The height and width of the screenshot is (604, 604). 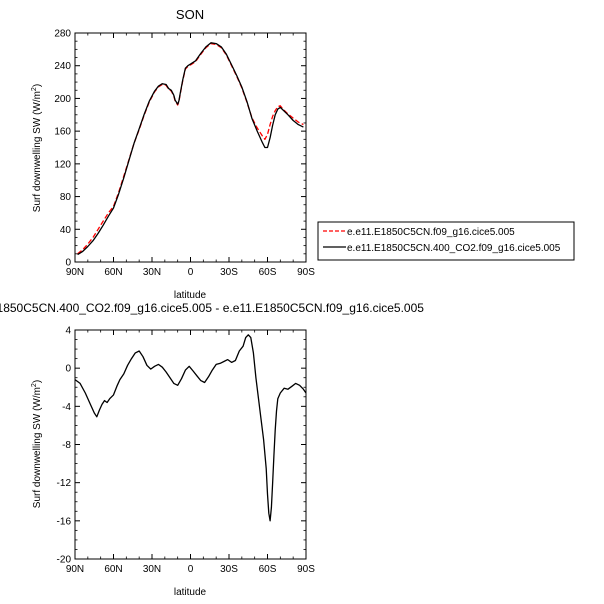 What do you see at coordinates (37, 444) in the screenshot?
I see `bottom-y-axis-label: Surf downwelling SW (W/m2)` at bounding box center [37, 444].